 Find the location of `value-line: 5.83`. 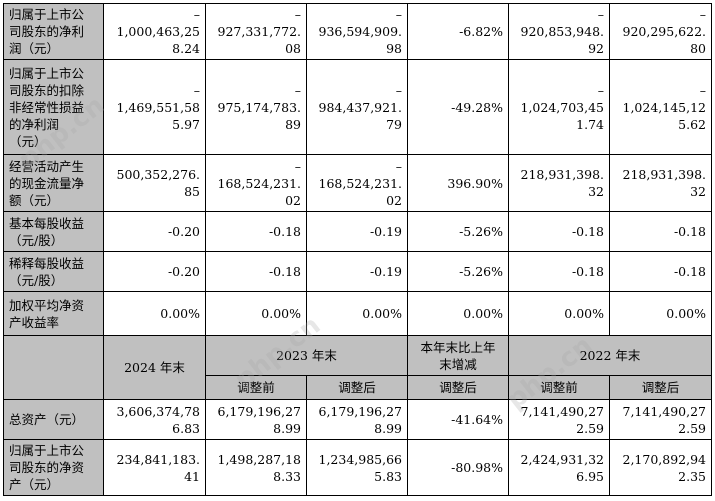

value-line: 5.83 is located at coordinates (388, 476).